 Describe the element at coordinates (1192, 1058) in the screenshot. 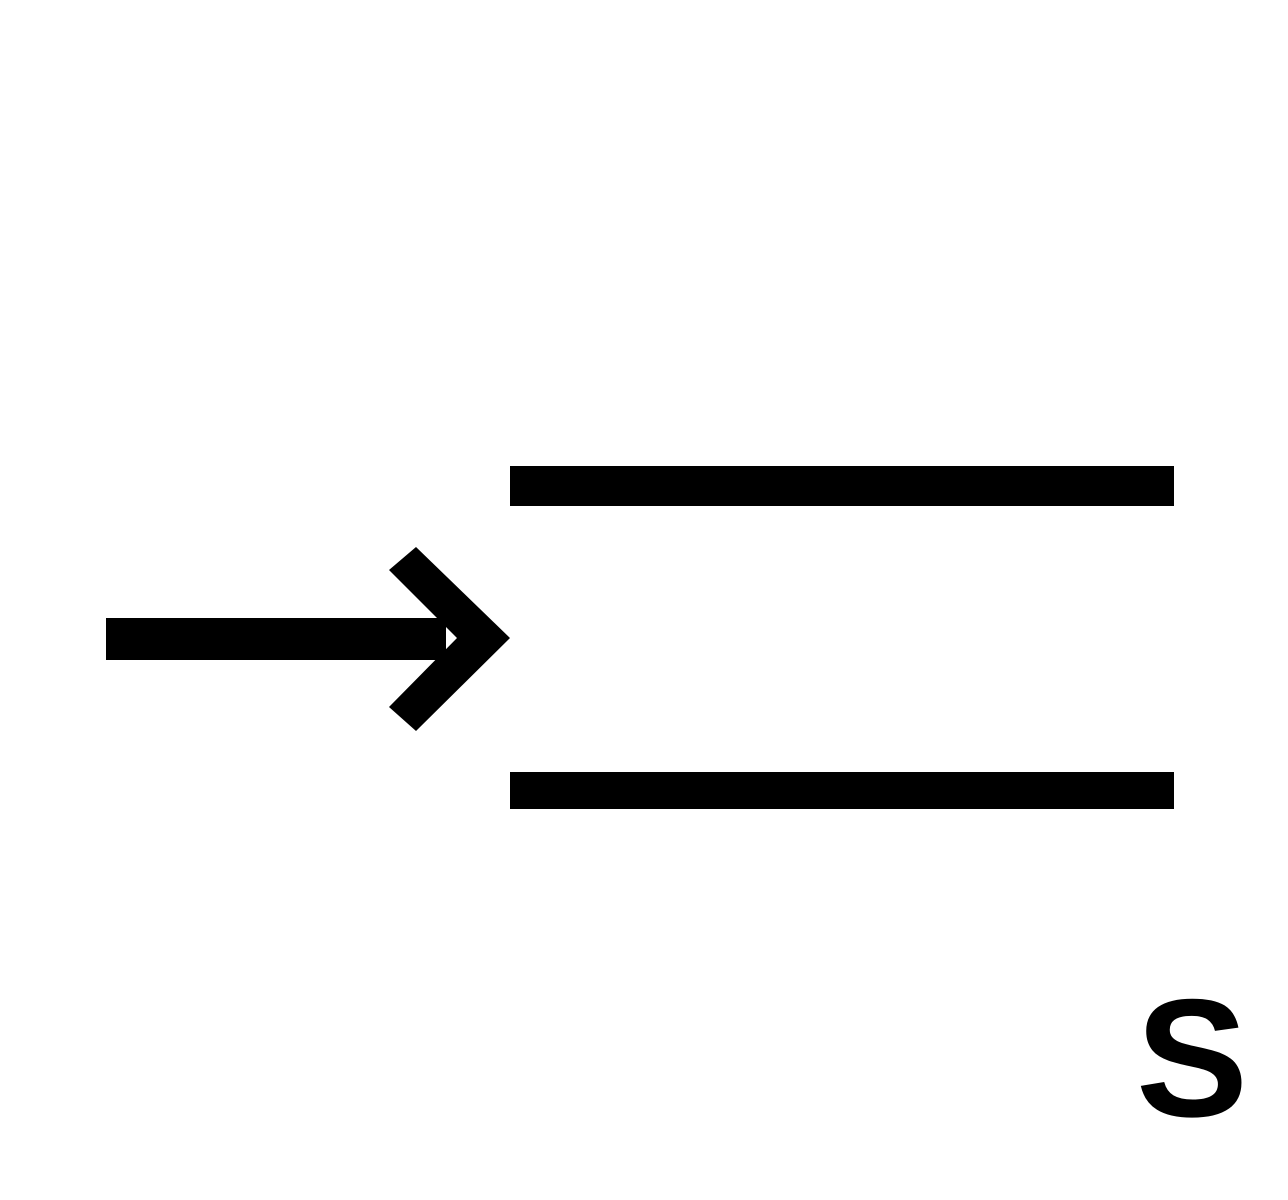

I see `symbol-letter: S` at that location.